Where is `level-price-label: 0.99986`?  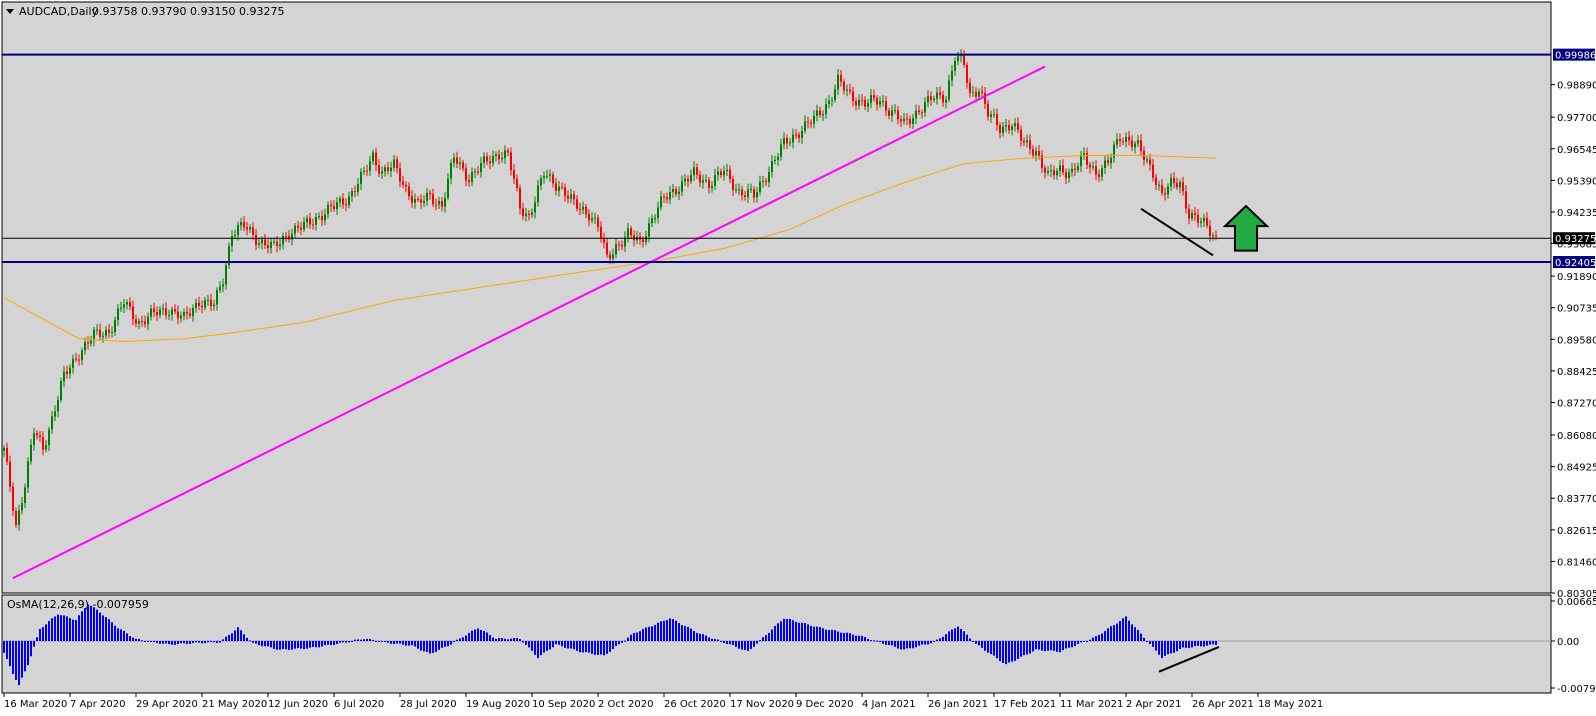
level-price-label: 0.99986 is located at coordinates (1575, 56).